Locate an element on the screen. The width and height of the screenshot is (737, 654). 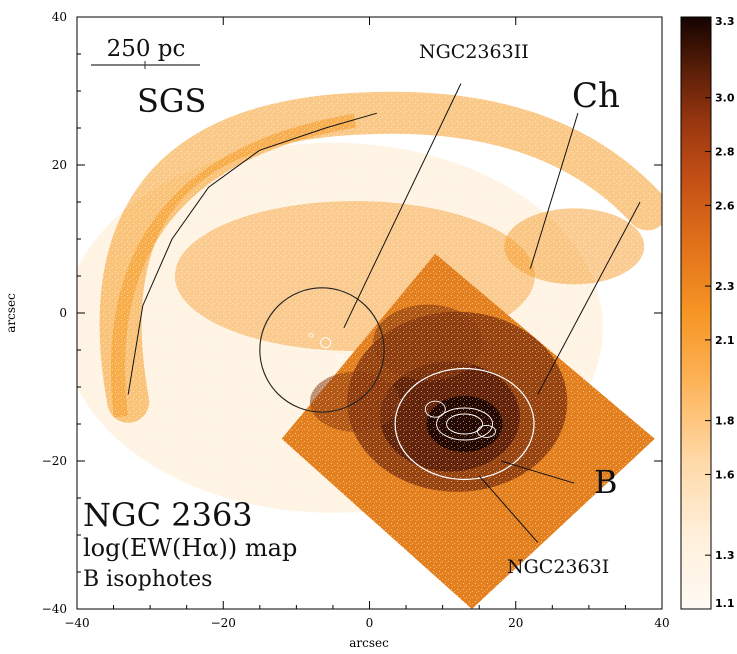
colorbar-tick-label: 3.3 is located at coordinates (725, 21).